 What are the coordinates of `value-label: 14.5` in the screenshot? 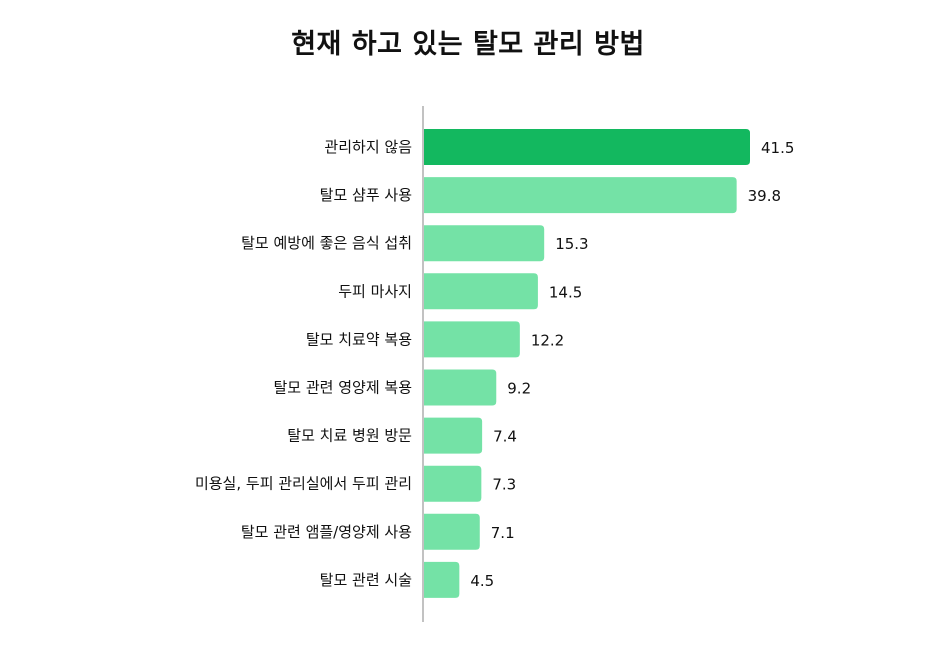 It's located at (565, 292).